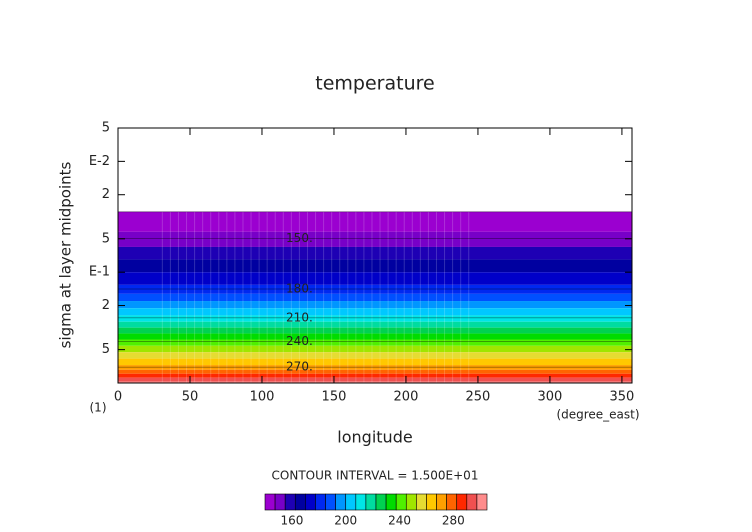 The height and width of the screenshot is (532, 752). Describe the element at coordinates (99, 272) in the screenshot. I see `y-tick-label: E-1` at that location.